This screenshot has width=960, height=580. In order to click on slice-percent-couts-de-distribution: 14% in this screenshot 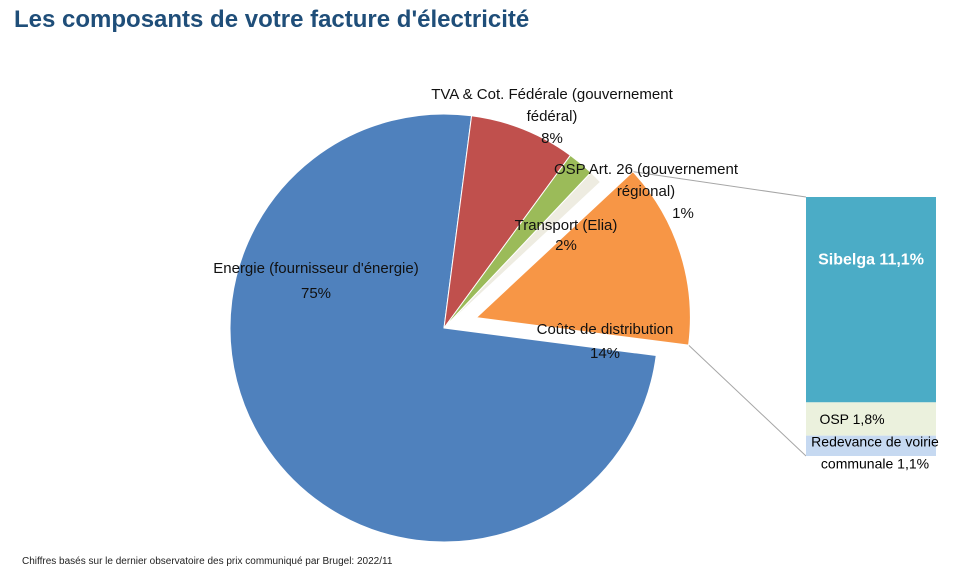, I will do `click(605, 353)`.